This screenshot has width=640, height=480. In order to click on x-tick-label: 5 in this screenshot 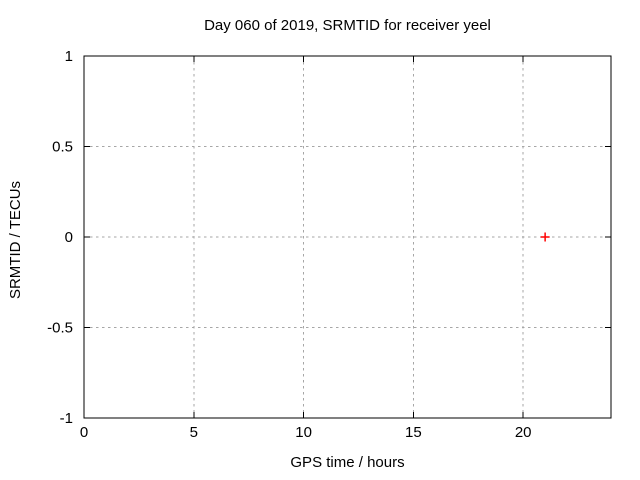, I will do `click(194, 432)`.